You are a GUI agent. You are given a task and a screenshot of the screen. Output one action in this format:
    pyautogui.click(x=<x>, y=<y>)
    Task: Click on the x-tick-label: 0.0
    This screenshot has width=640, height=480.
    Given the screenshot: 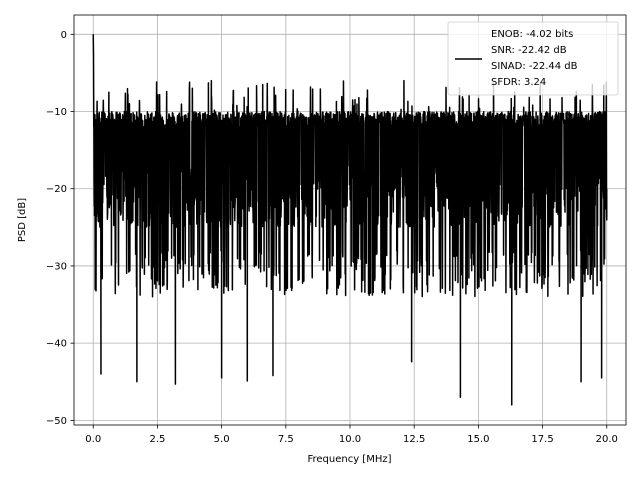 What is the action you would take?
    pyautogui.click(x=93, y=439)
    